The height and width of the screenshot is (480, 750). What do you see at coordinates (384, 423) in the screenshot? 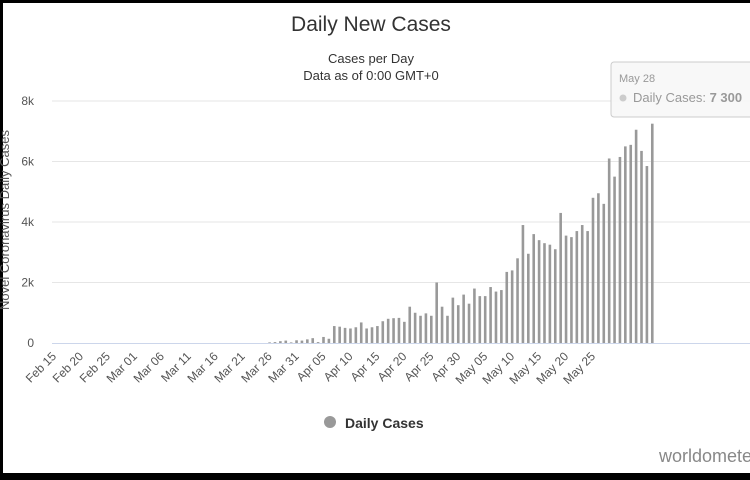
I see `legend-label: Daily Cases` at bounding box center [384, 423].